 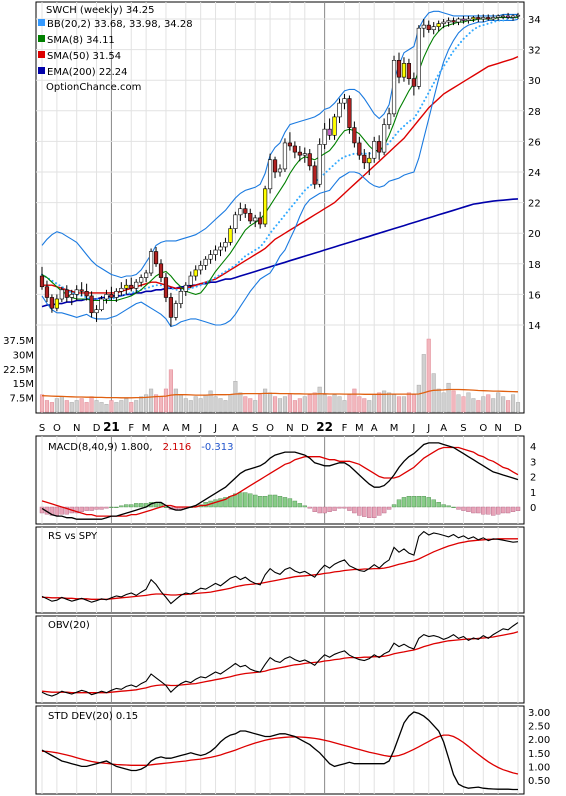 I want to click on navy-square-icon, so click(x=41, y=70).